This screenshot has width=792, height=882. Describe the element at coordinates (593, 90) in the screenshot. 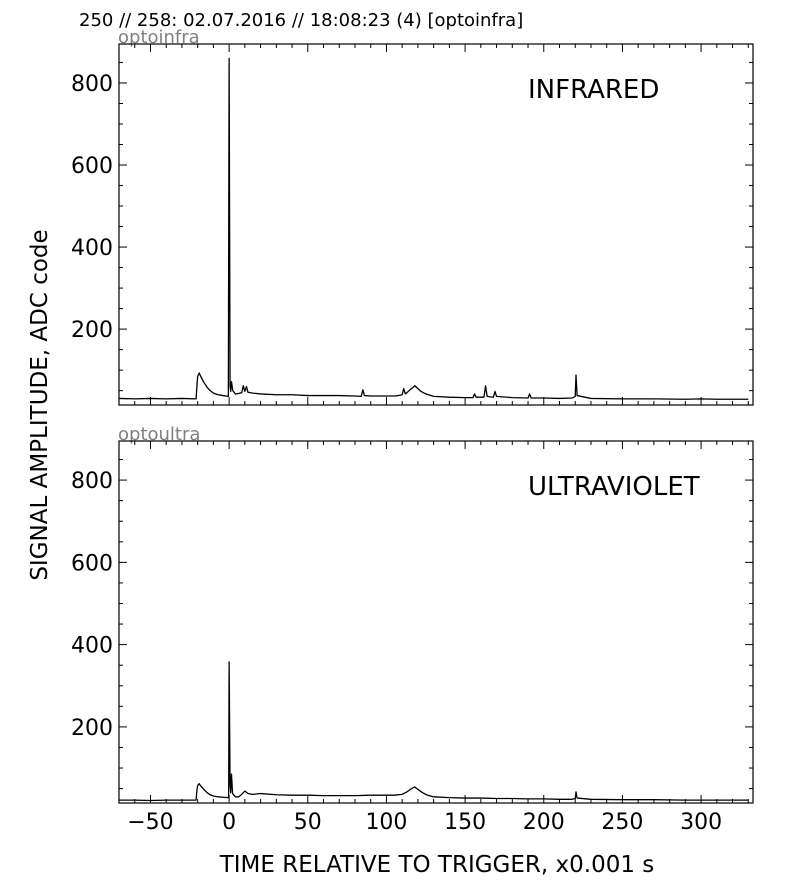

I see `panel-label: INFRARED` at that location.